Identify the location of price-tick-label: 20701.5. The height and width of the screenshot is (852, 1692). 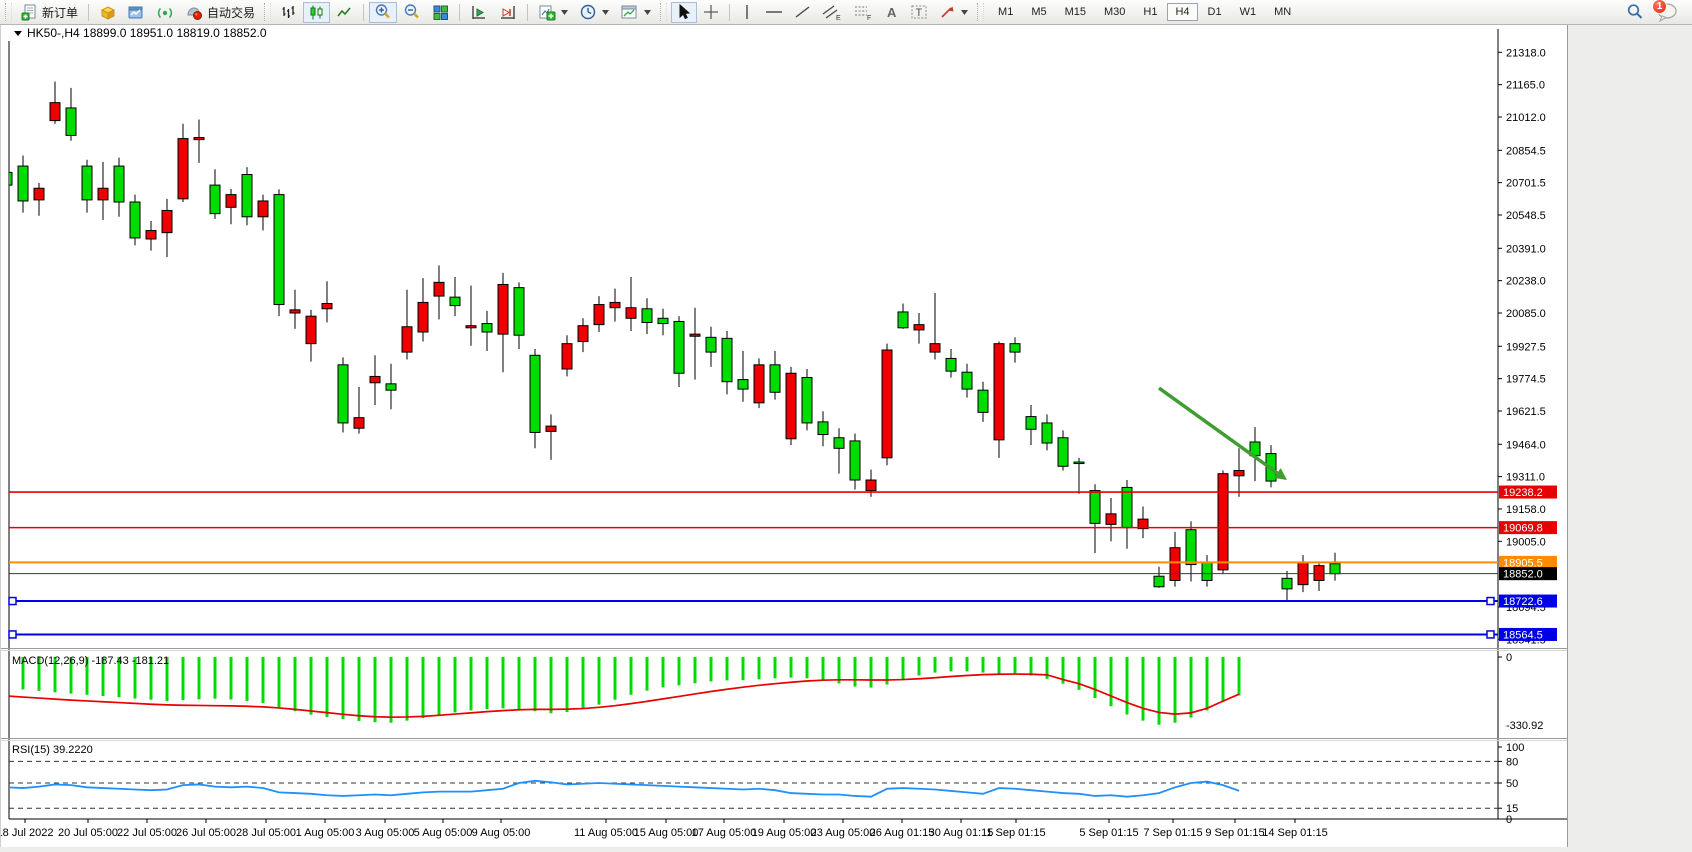
(1526, 184).